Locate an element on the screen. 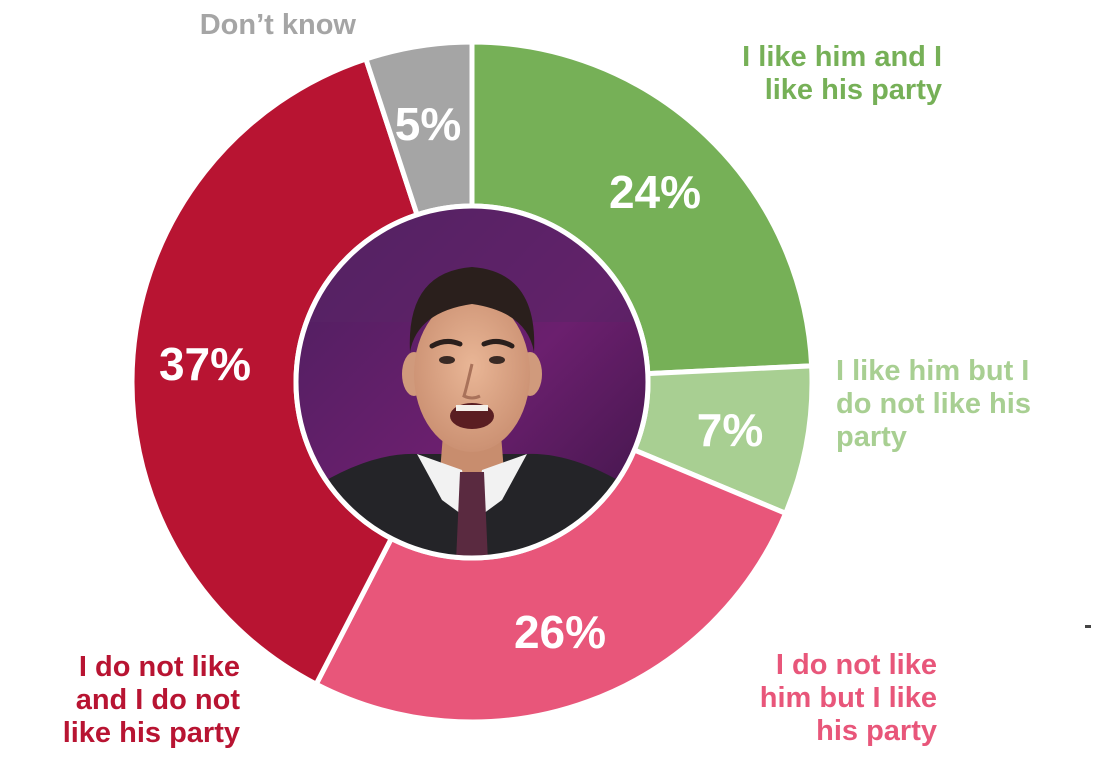 This screenshot has height=759, width=1093. category-label-line: party is located at coordinates (871, 437).